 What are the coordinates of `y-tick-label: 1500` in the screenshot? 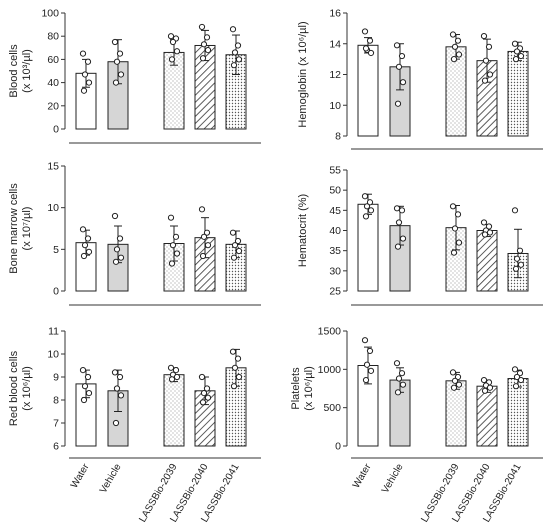 It's located at (330, 332).